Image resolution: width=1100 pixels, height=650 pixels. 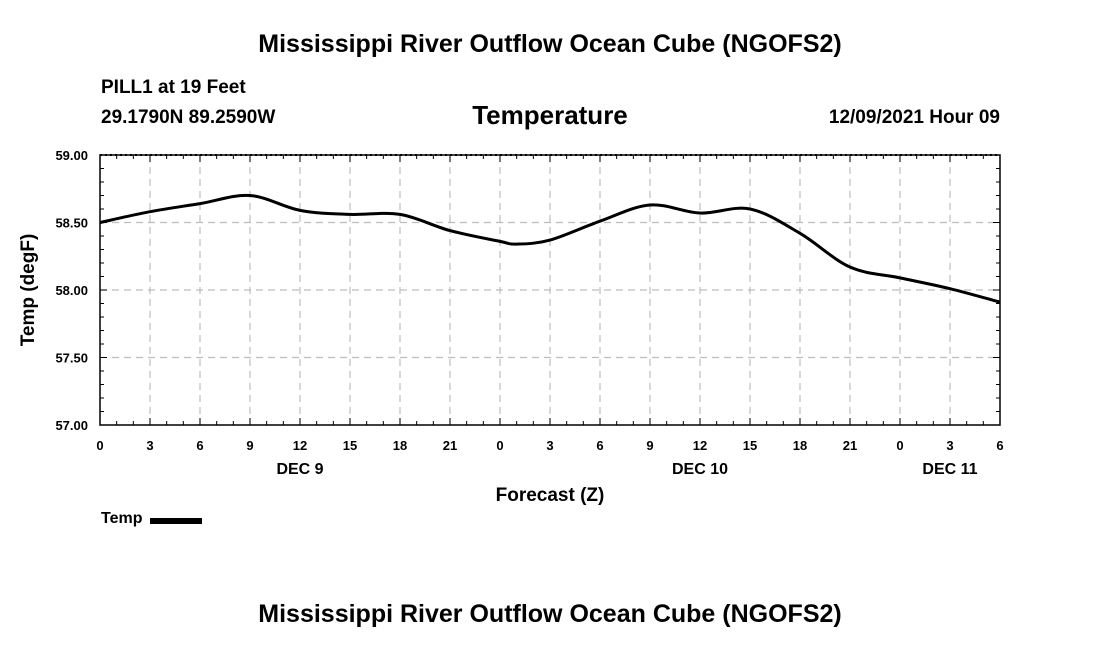 I want to click on series-layer, so click(x=550, y=248).